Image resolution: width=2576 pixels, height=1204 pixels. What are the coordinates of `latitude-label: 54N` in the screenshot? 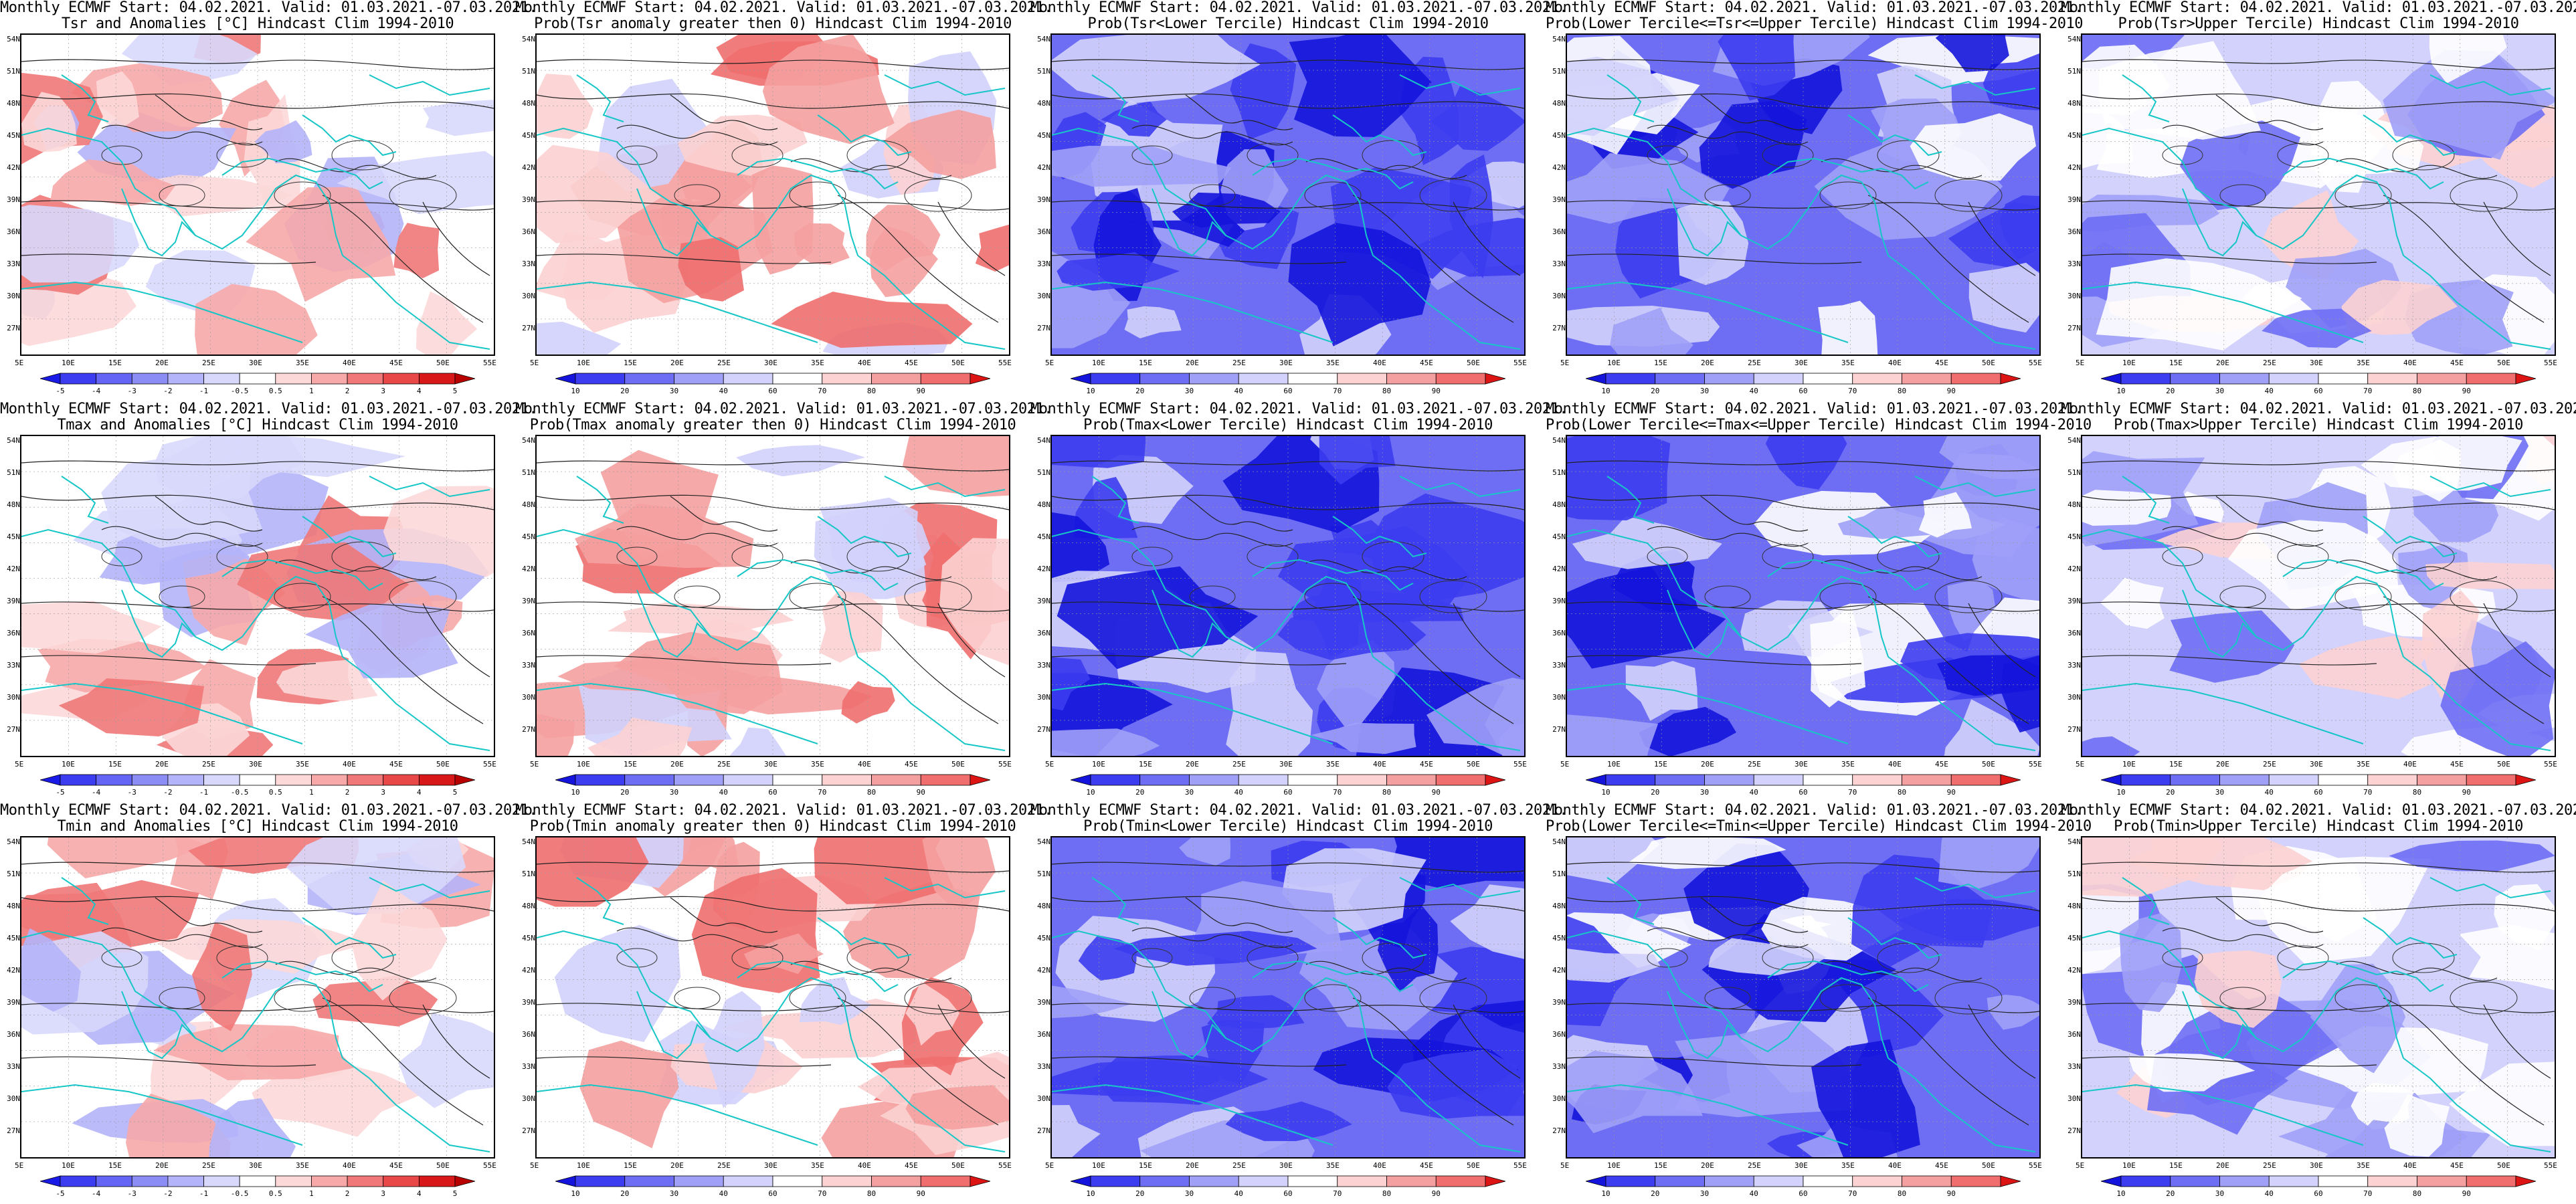 It's located at (1559, 39).